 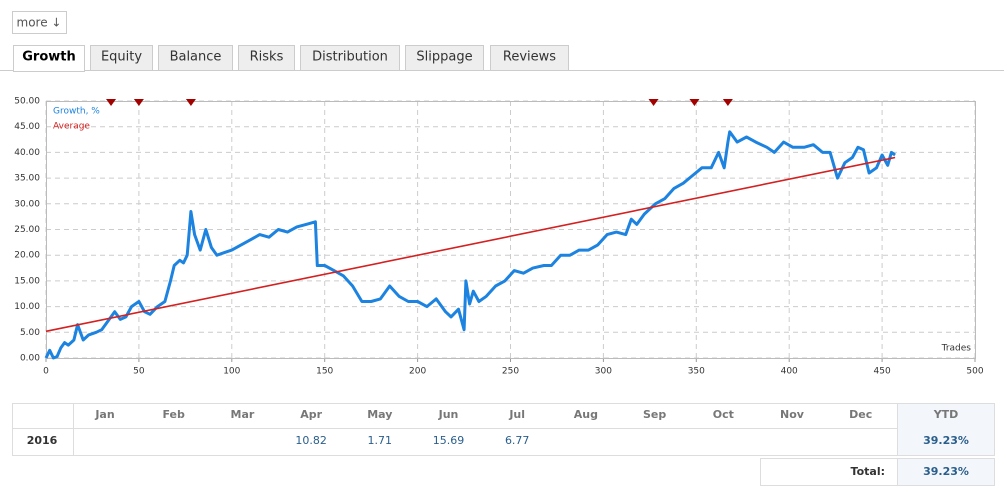 I want to click on header-cell: Jun, so click(x=448, y=414).